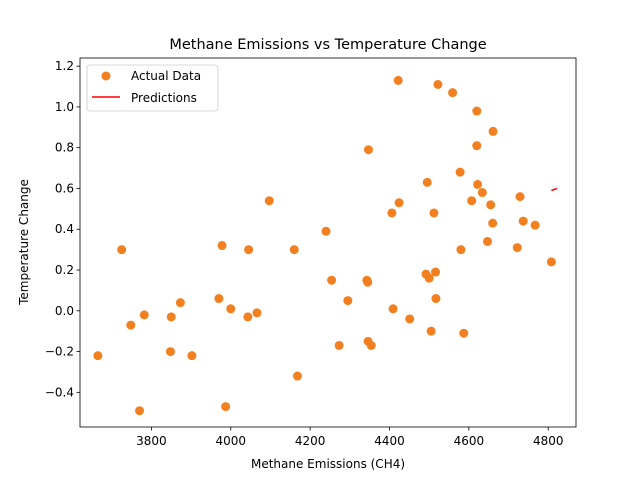 Image resolution: width=640 pixels, height=480 pixels. What do you see at coordinates (548, 441) in the screenshot?
I see `x-tick-label-5: 4800` at bounding box center [548, 441].